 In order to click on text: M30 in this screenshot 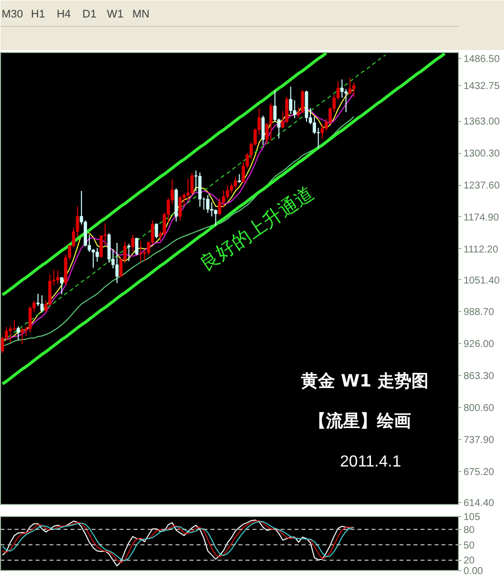, I will do `click(13, 14)`.